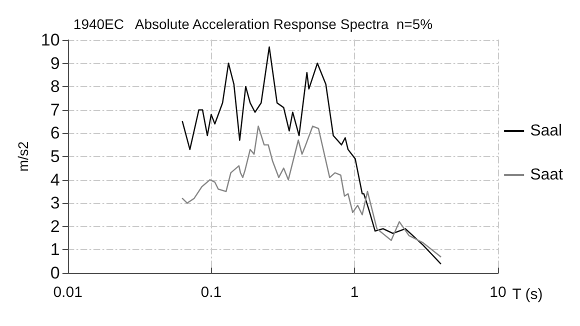 Image resolution: width=580 pixels, height=326 pixels. I want to click on y-tick-label: 10, so click(50, 40).